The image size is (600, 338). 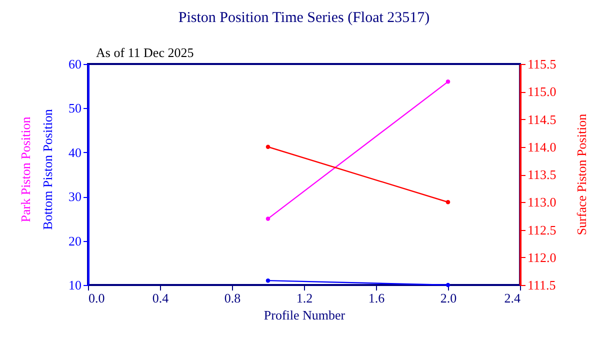 I want to click on x-axis-title: Profile Number, so click(x=305, y=315).